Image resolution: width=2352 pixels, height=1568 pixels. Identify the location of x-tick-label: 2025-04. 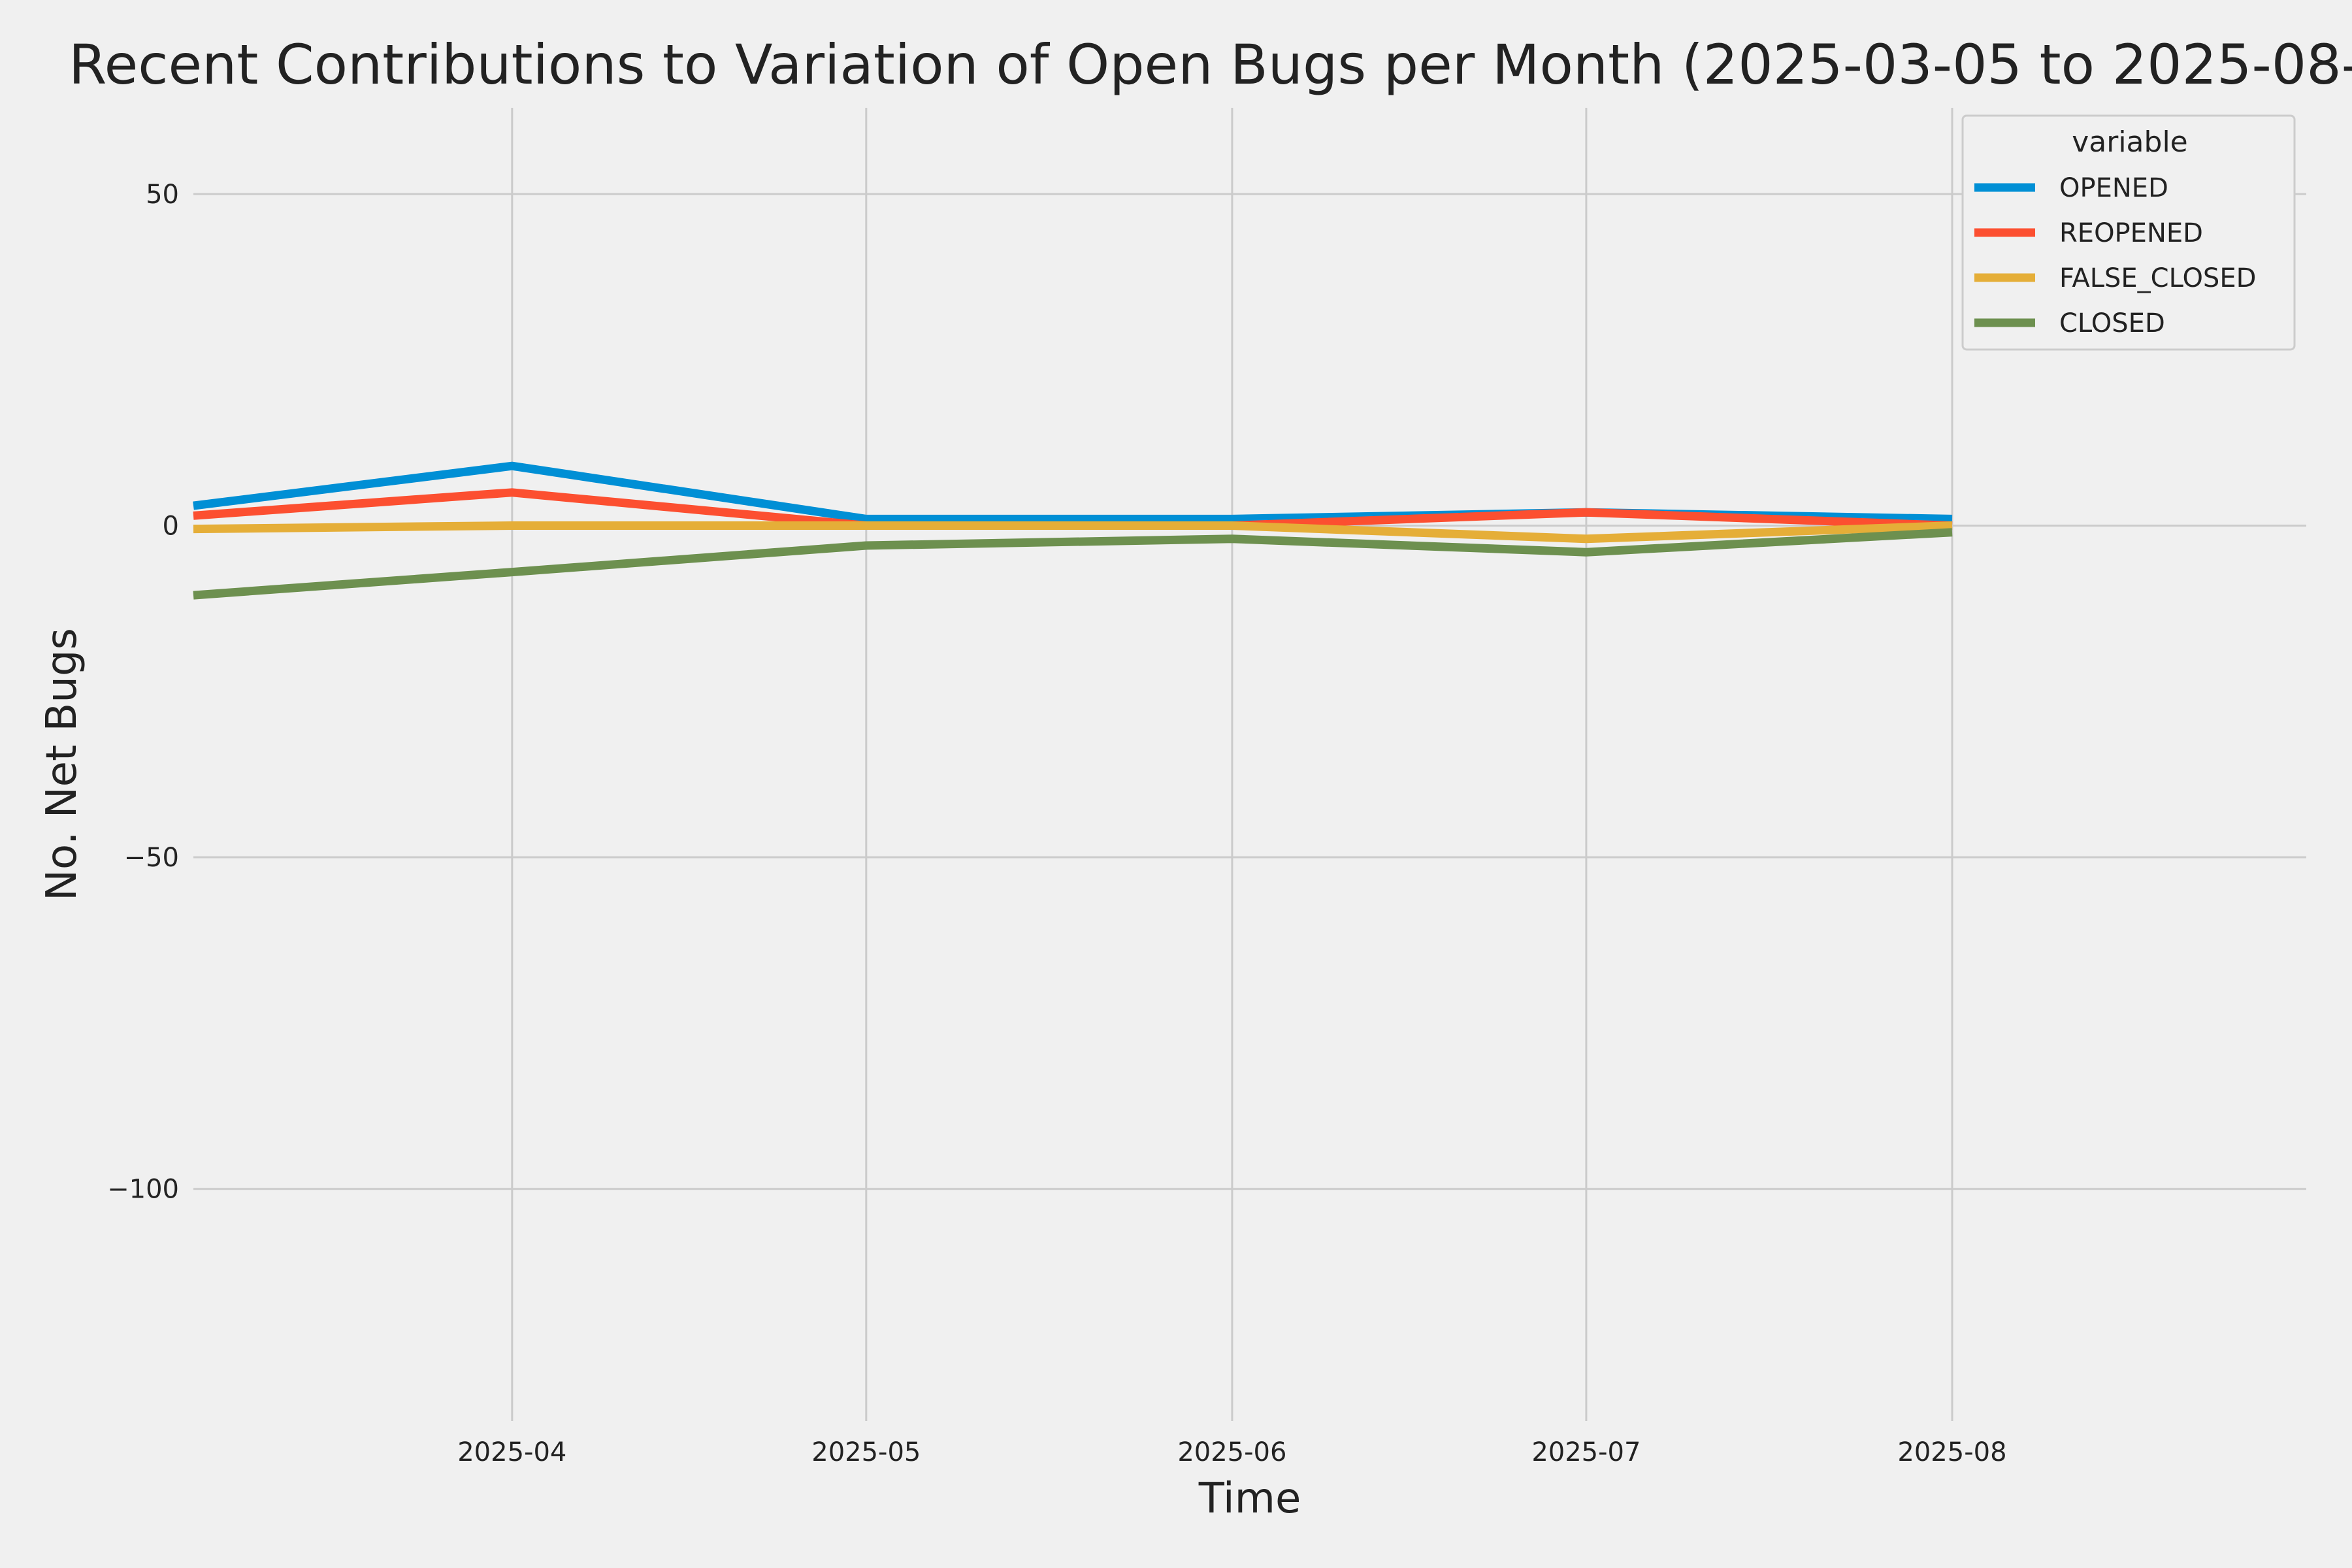
(511, 1452).